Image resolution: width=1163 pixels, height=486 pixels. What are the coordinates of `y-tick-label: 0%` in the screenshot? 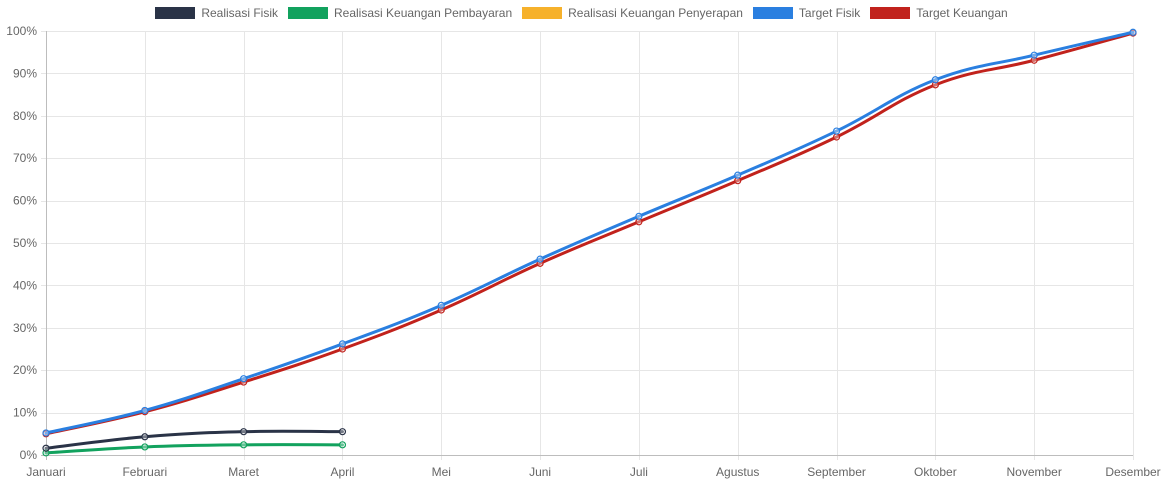 It's located at (29, 455).